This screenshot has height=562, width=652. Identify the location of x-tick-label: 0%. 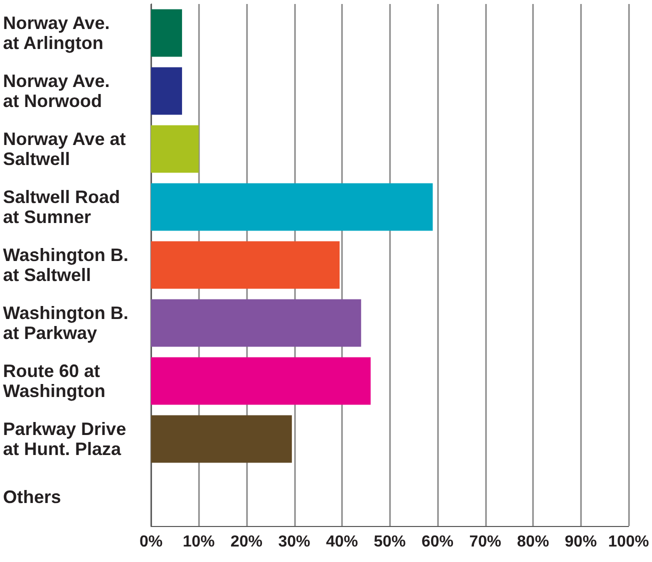
(151, 542).